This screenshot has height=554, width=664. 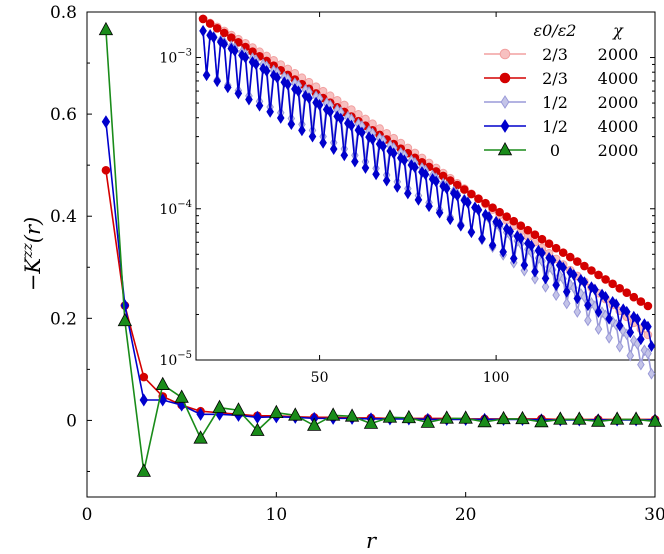 I want to click on legend-header-ratio: ε0/ε2, so click(x=555, y=30).